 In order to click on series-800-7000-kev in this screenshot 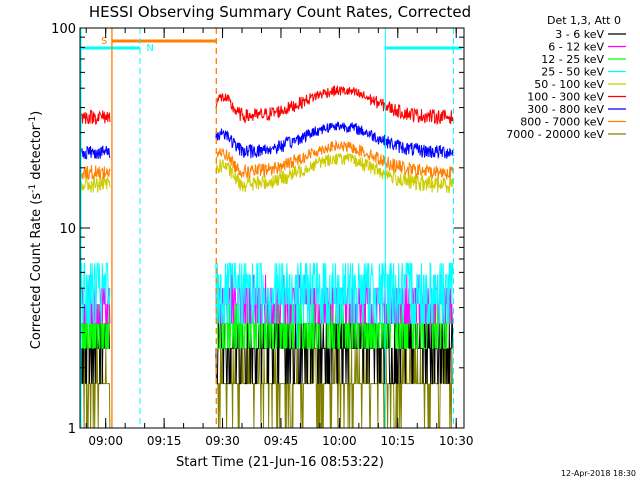, I will do `click(266, 160)`.